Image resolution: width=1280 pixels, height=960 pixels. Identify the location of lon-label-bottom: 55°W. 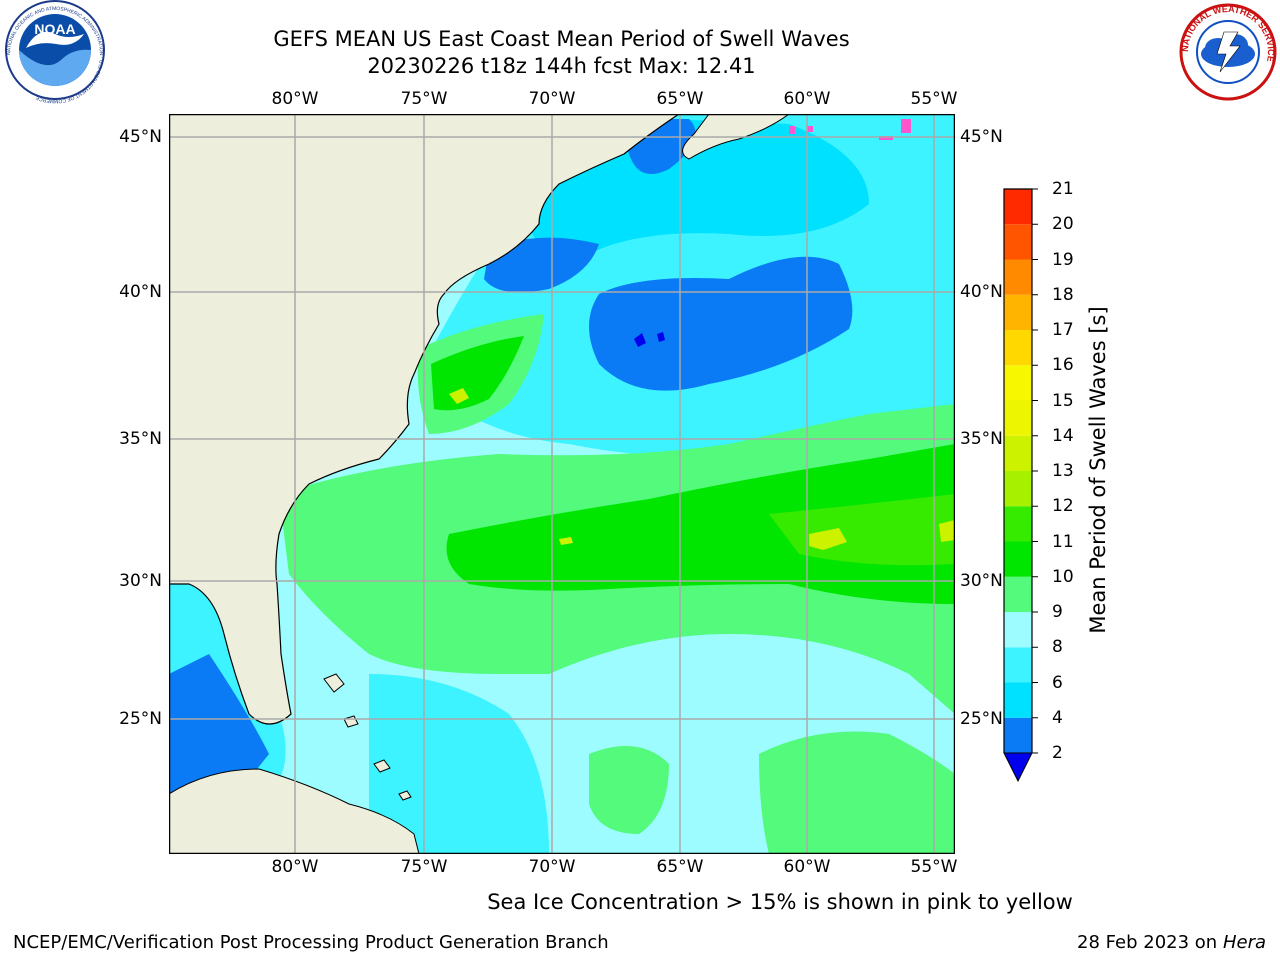
(934, 867).